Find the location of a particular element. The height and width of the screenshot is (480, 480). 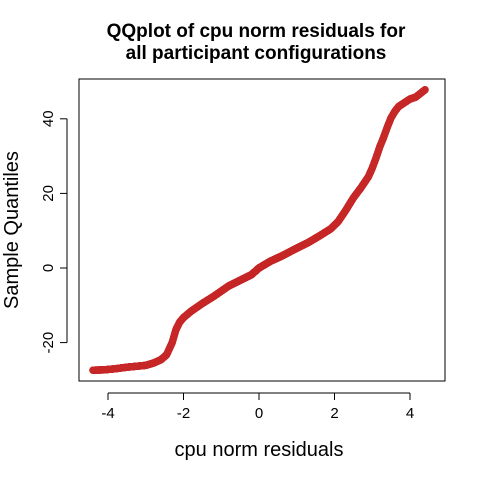

y-tick-label: 0 is located at coordinates (48, 268).